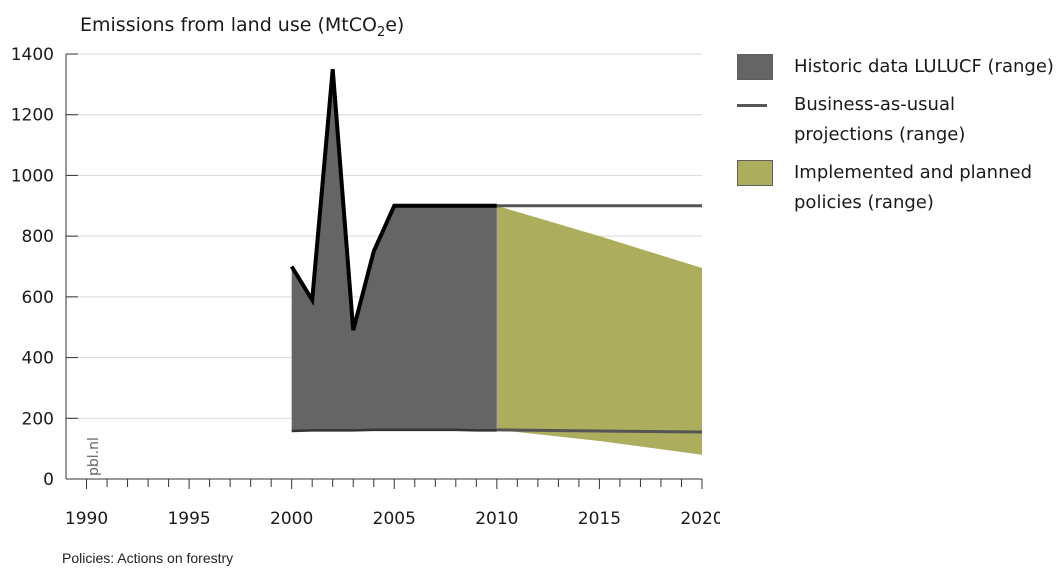  I want to click on legend-item-bau: Business-as-usual projections (range), so click(897, 120).